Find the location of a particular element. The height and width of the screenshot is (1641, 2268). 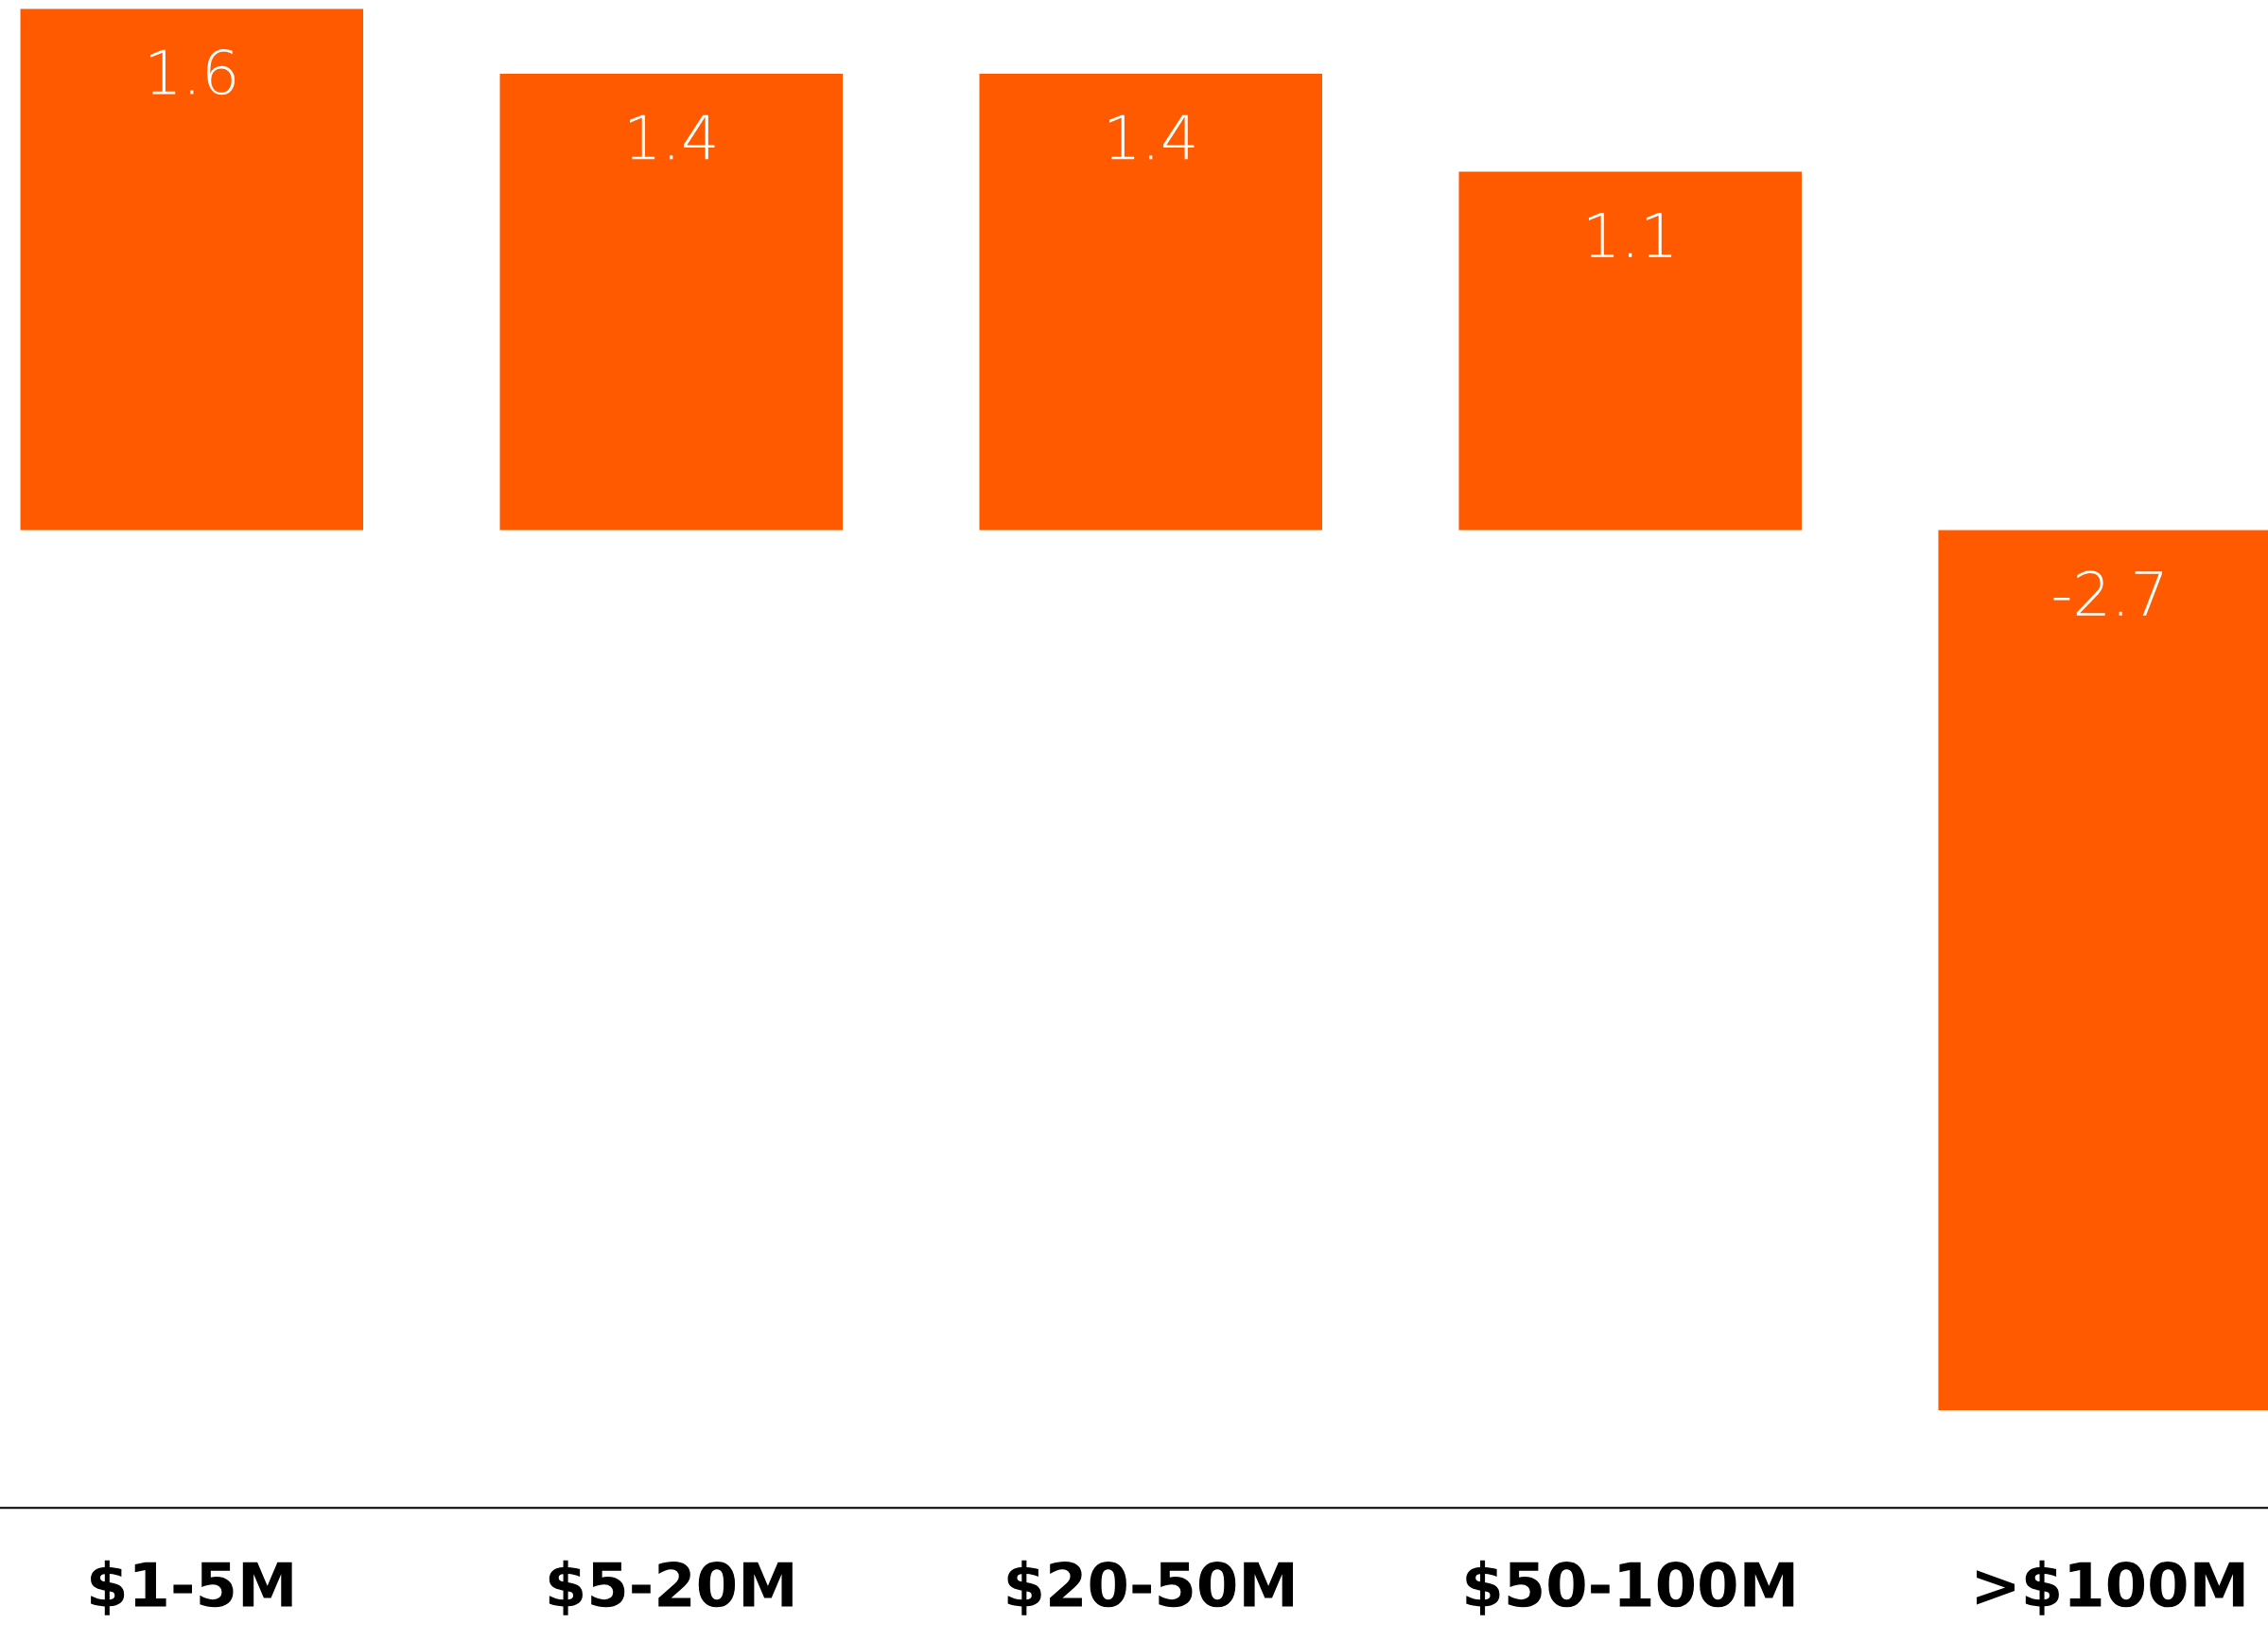

x-tick-label: $5-20M is located at coordinates (671, 1587).